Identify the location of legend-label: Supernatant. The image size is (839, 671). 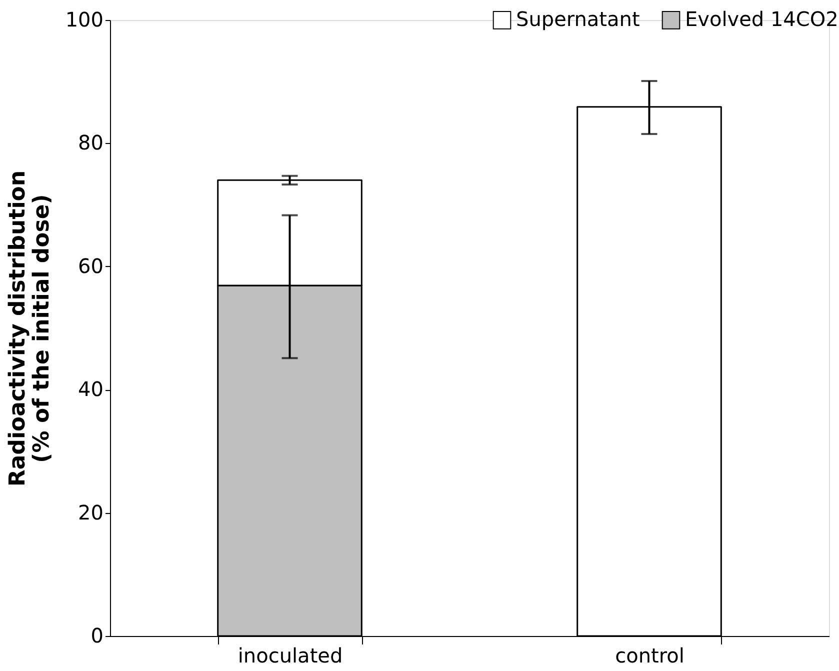
(578, 19).